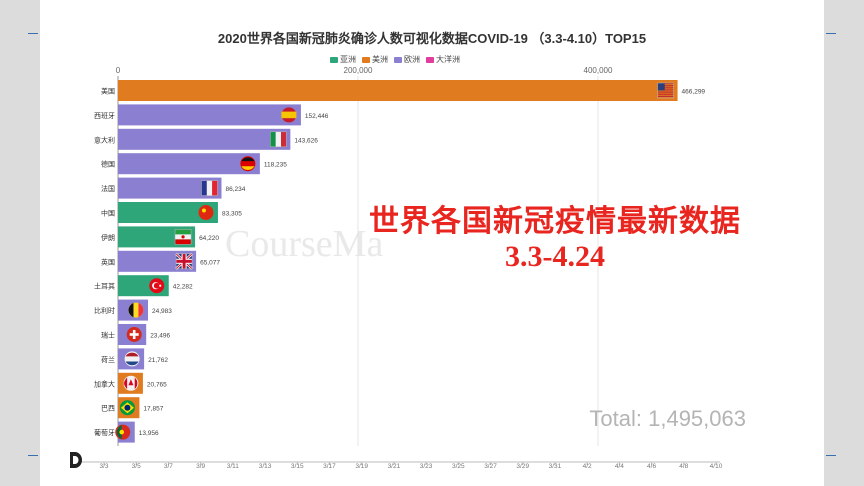 The image size is (864, 486). Describe the element at coordinates (289, 115) in the screenshot. I see `spain-flag` at that location.